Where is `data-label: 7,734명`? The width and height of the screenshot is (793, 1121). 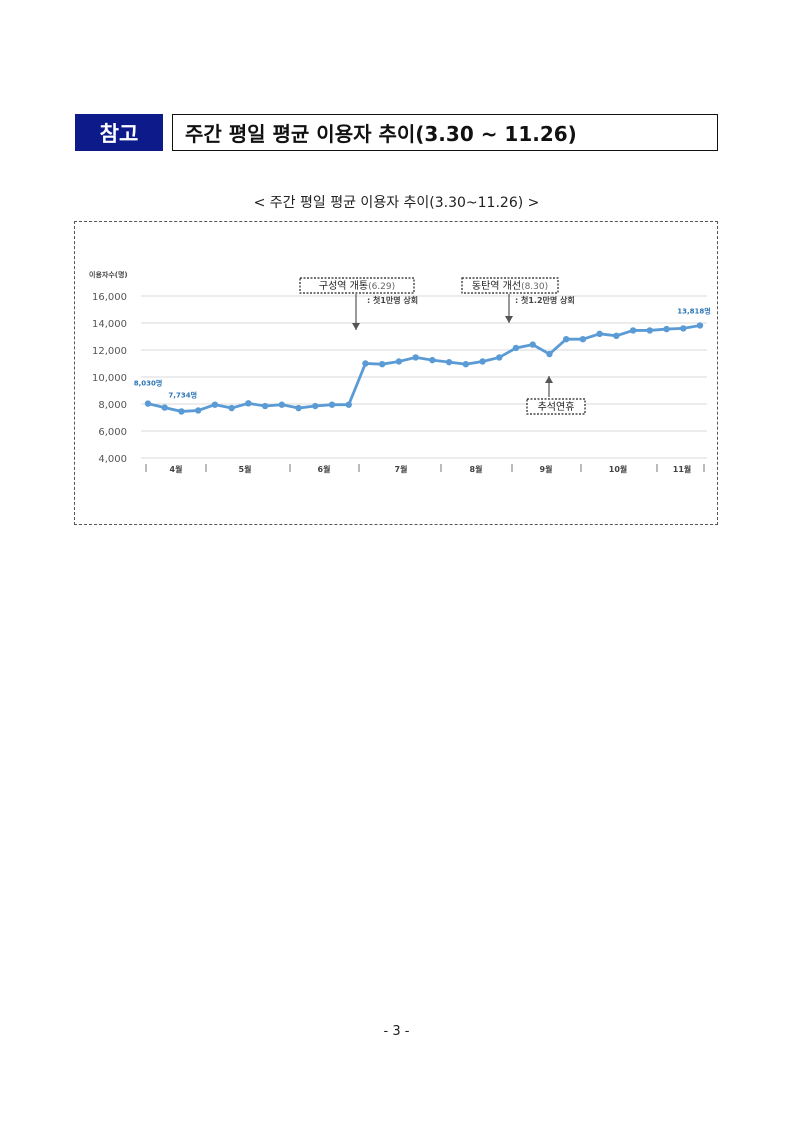 data-label: 7,734명 is located at coordinates (182, 395).